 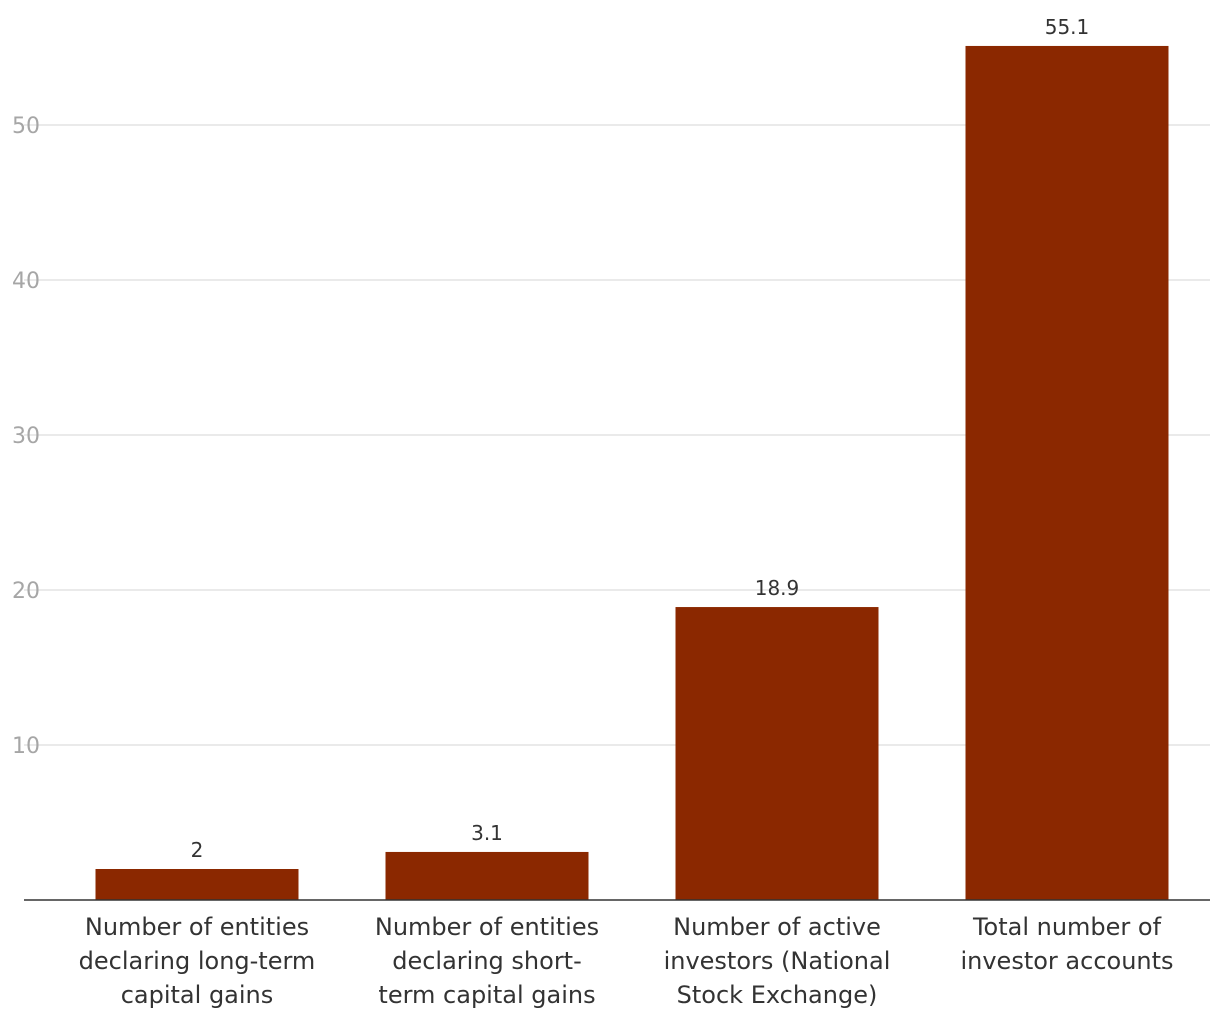 What do you see at coordinates (777, 927) in the screenshot?
I see `x-category-label-line: Number of active` at bounding box center [777, 927].